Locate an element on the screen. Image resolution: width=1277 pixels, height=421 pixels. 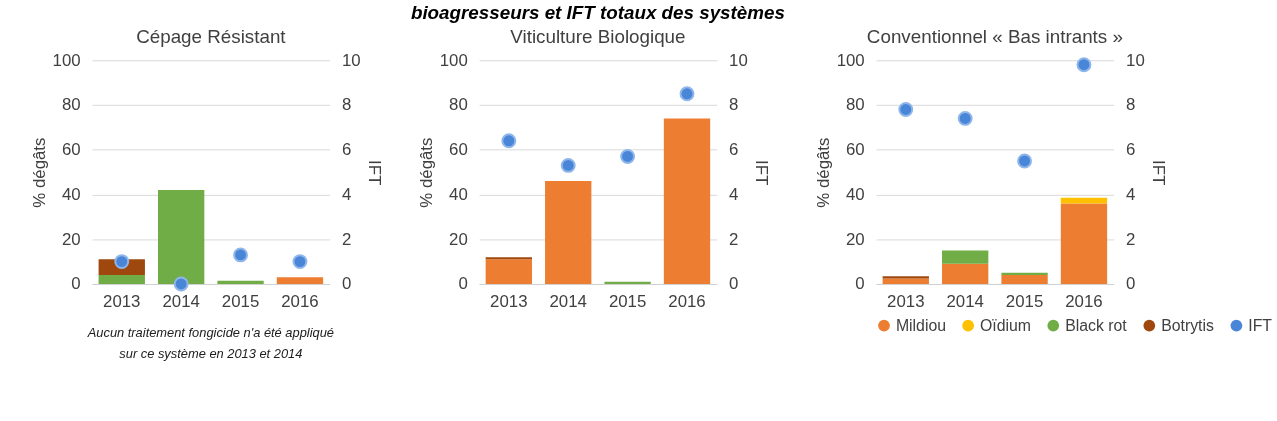
legend-label: IFT is located at coordinates (1260, 325).